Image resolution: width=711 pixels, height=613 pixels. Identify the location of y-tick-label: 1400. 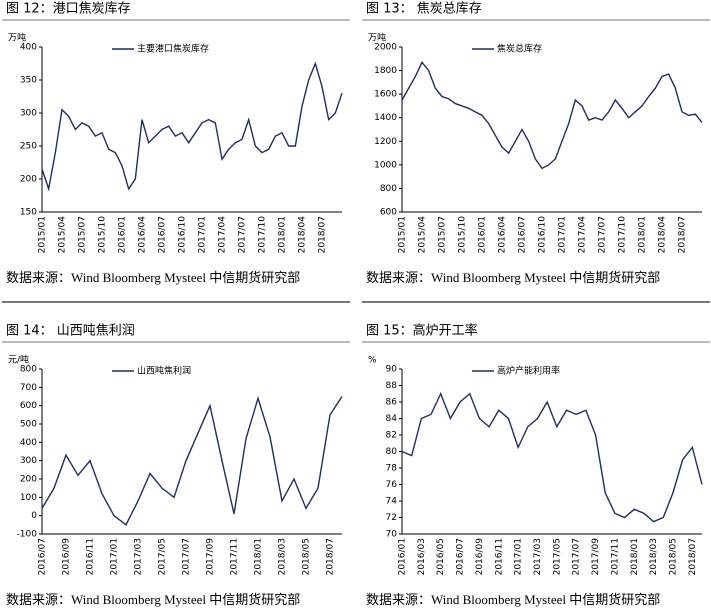
(385, 118).